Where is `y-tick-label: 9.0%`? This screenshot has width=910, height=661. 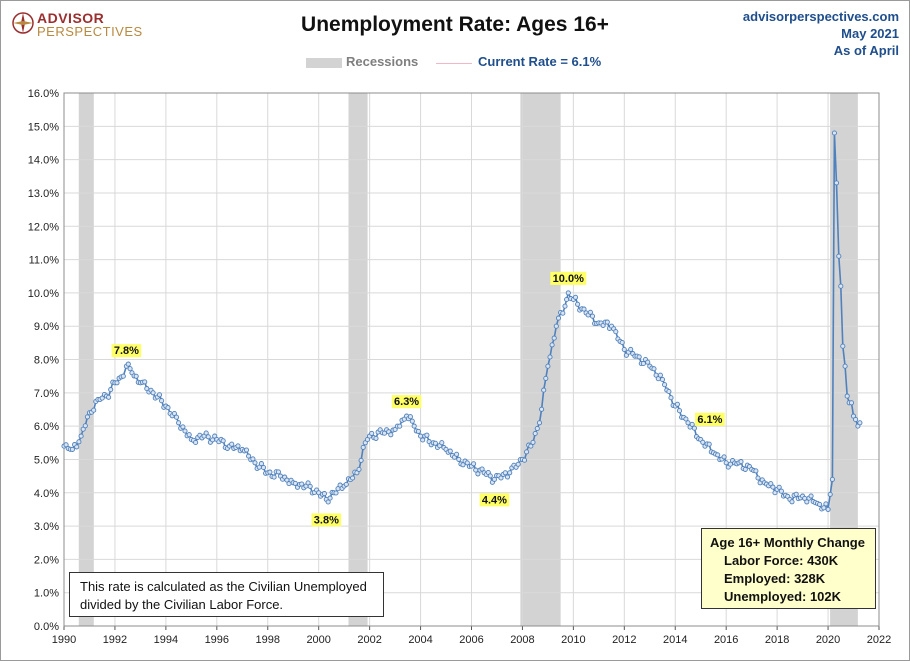
y-tick-label: 9.0% is located at coordinates (46, 327).